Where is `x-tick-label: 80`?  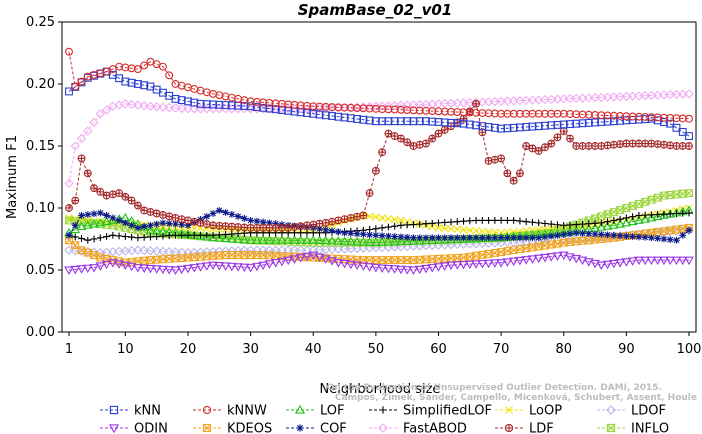 x-tick-label: 80 is located at coordinates (563, 349).